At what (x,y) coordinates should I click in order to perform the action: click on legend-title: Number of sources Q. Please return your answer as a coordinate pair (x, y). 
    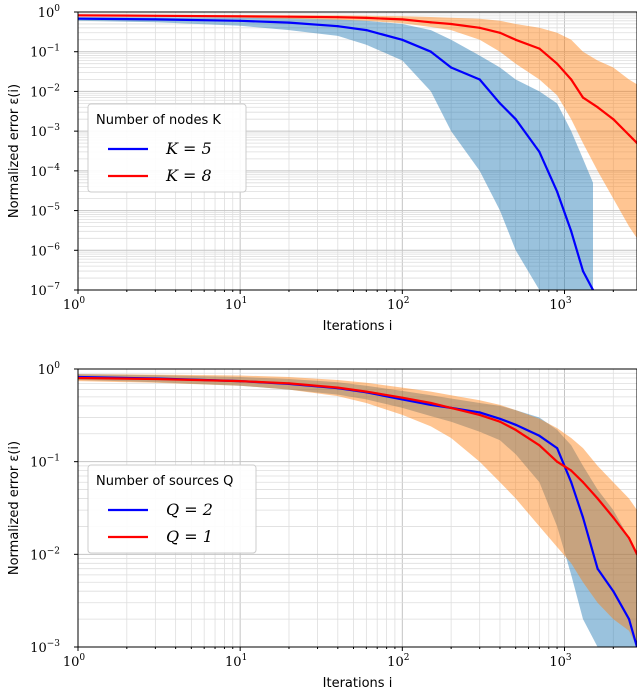
    Looking at the image, I should click on (164, 481).